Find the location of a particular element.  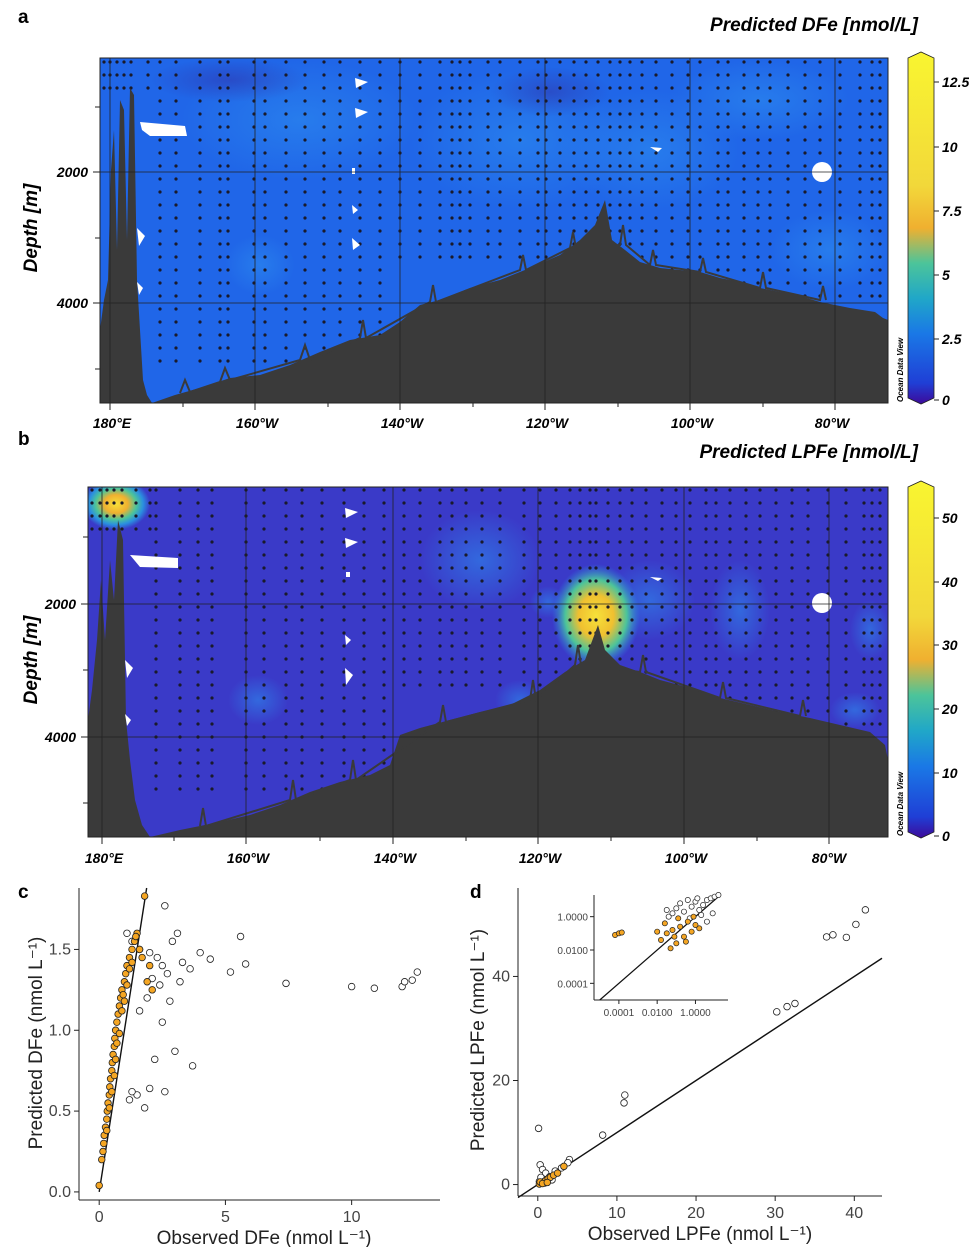

panel-a-colorbar-label: 0 is located at coordinates (946, 400).